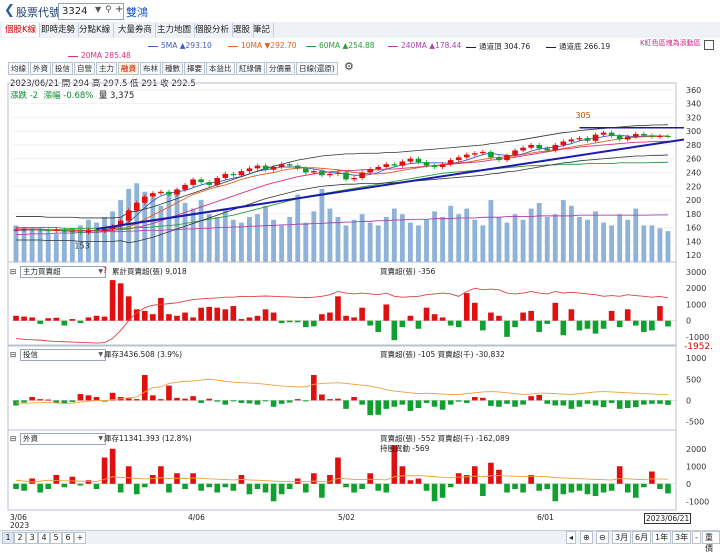 This screenshot has height=554, width=720. What do you see at coordinates (682, 537) in the screenshot?
I see `range-3y: 3年` at bounding box center [682, 537].